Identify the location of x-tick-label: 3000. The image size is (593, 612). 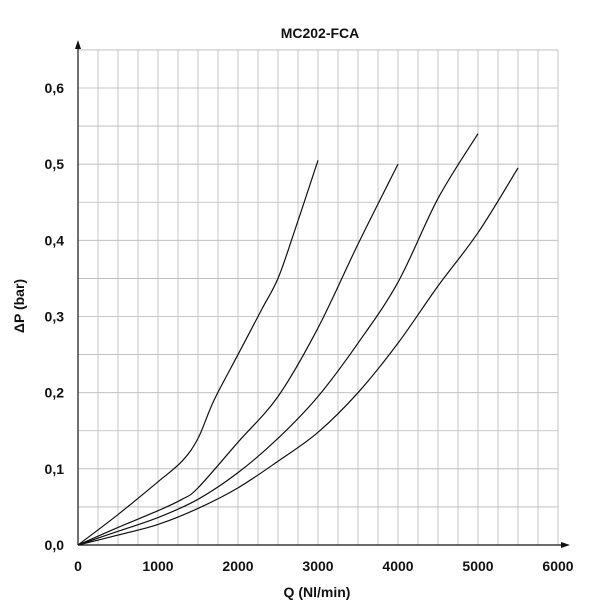
(317, 566).